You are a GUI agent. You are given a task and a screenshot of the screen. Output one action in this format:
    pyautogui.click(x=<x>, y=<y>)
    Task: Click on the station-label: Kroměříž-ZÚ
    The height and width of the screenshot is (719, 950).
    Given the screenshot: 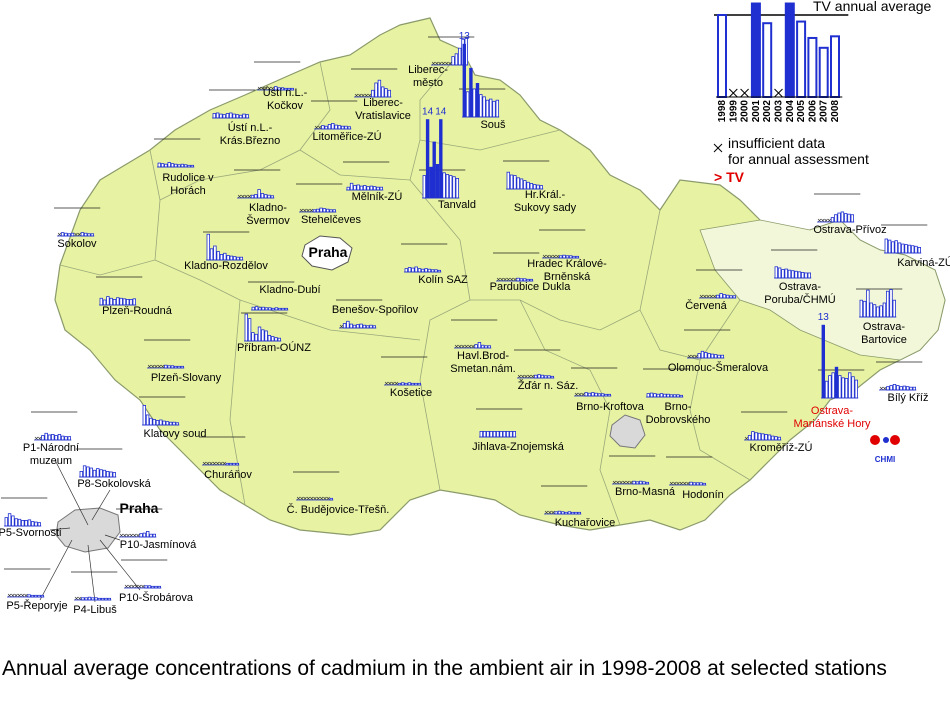 What is the action you would take?
    pyautogui.click(x=781, y=447)
    